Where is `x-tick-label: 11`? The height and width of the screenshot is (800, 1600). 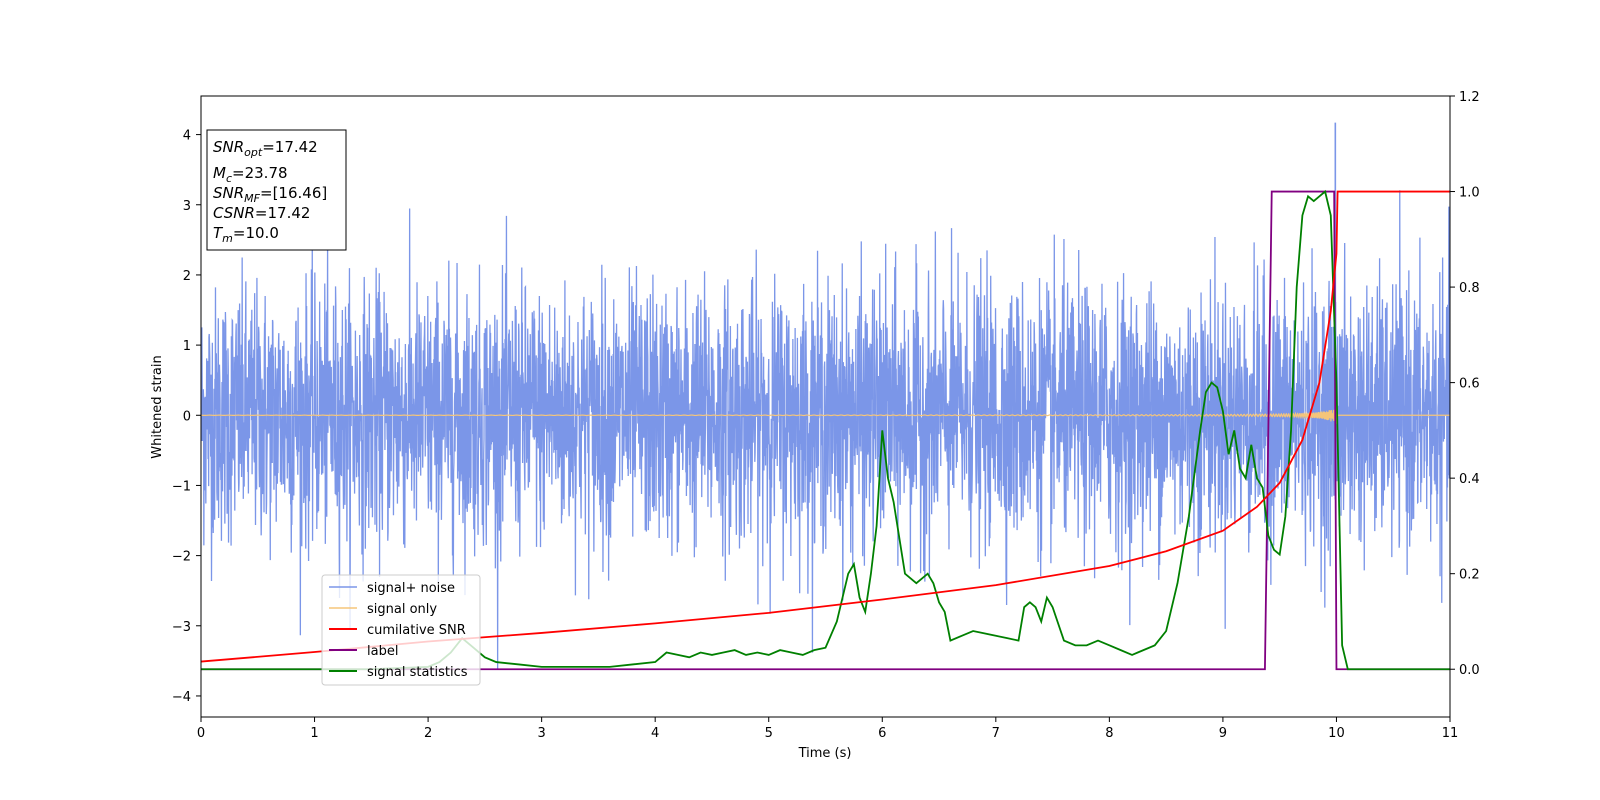
x-tick-label: 11 is located at coordinates (1450, 733).